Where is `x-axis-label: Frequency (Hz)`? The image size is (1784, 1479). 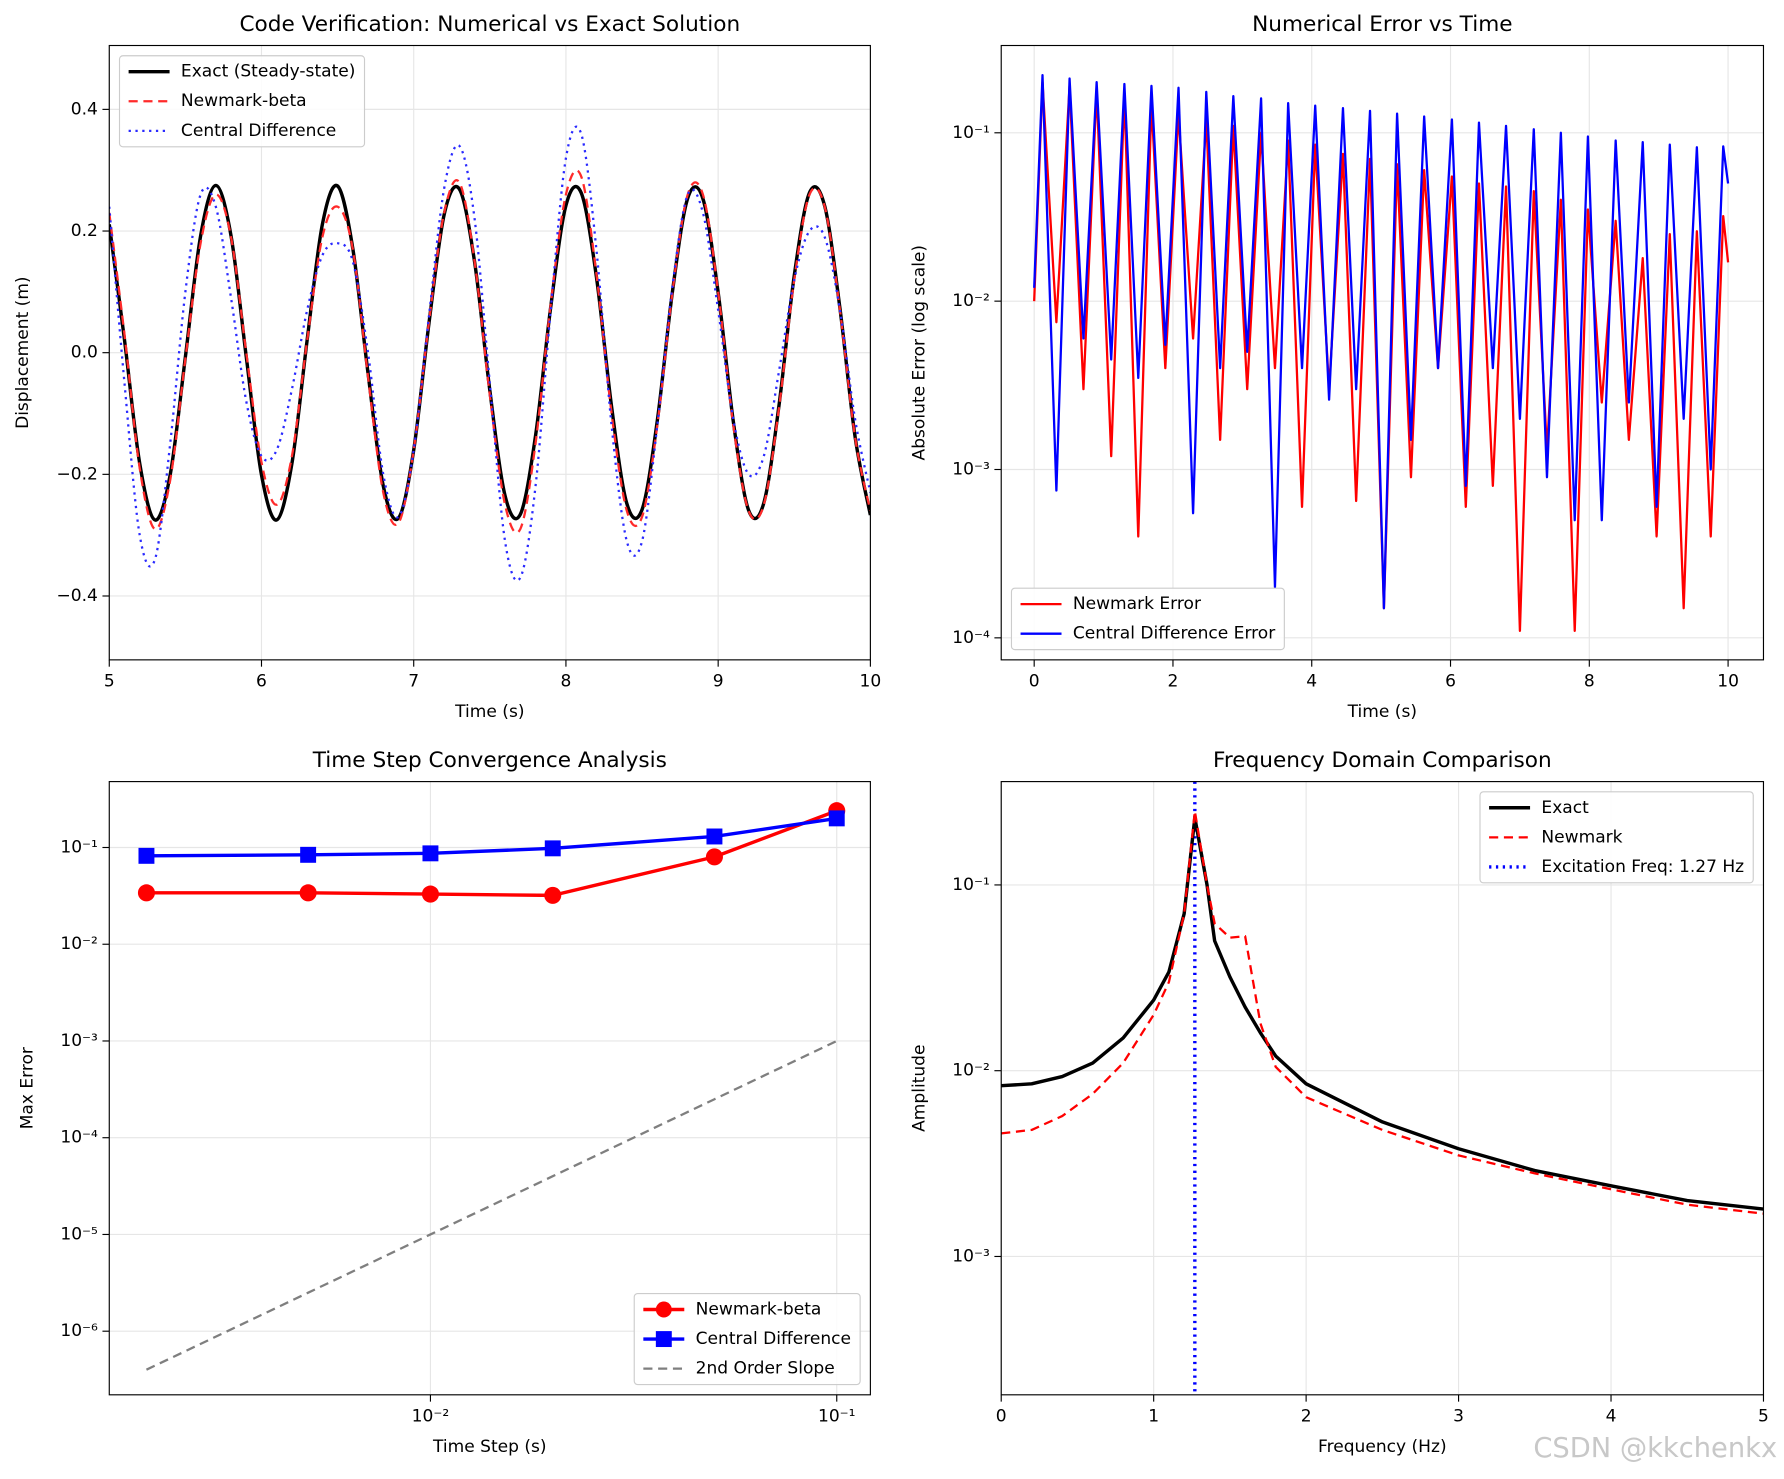
x-axis-label: Frequency (Hz) is located at coordinates (1382, 1447).